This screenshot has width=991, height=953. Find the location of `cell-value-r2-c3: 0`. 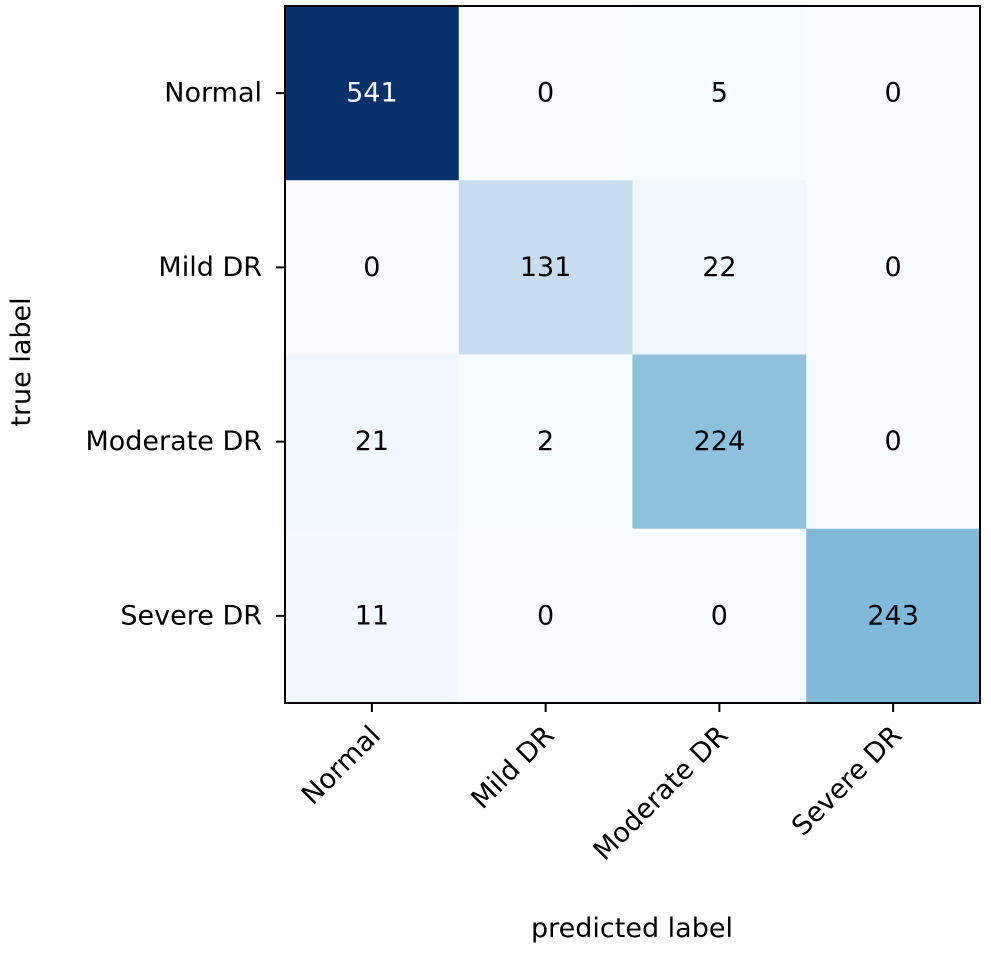

cell-value-r2-c3: 0 is located at coordinates (893, 441).